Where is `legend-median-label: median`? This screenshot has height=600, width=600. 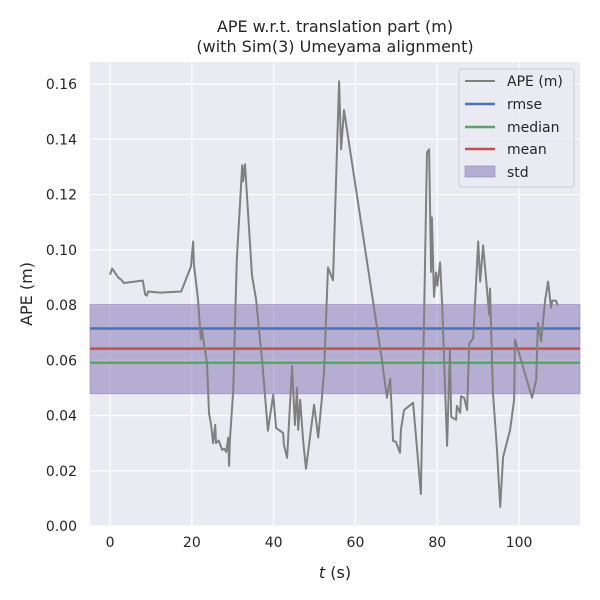 legend-median-label: median is located at coordinates (533, 128).